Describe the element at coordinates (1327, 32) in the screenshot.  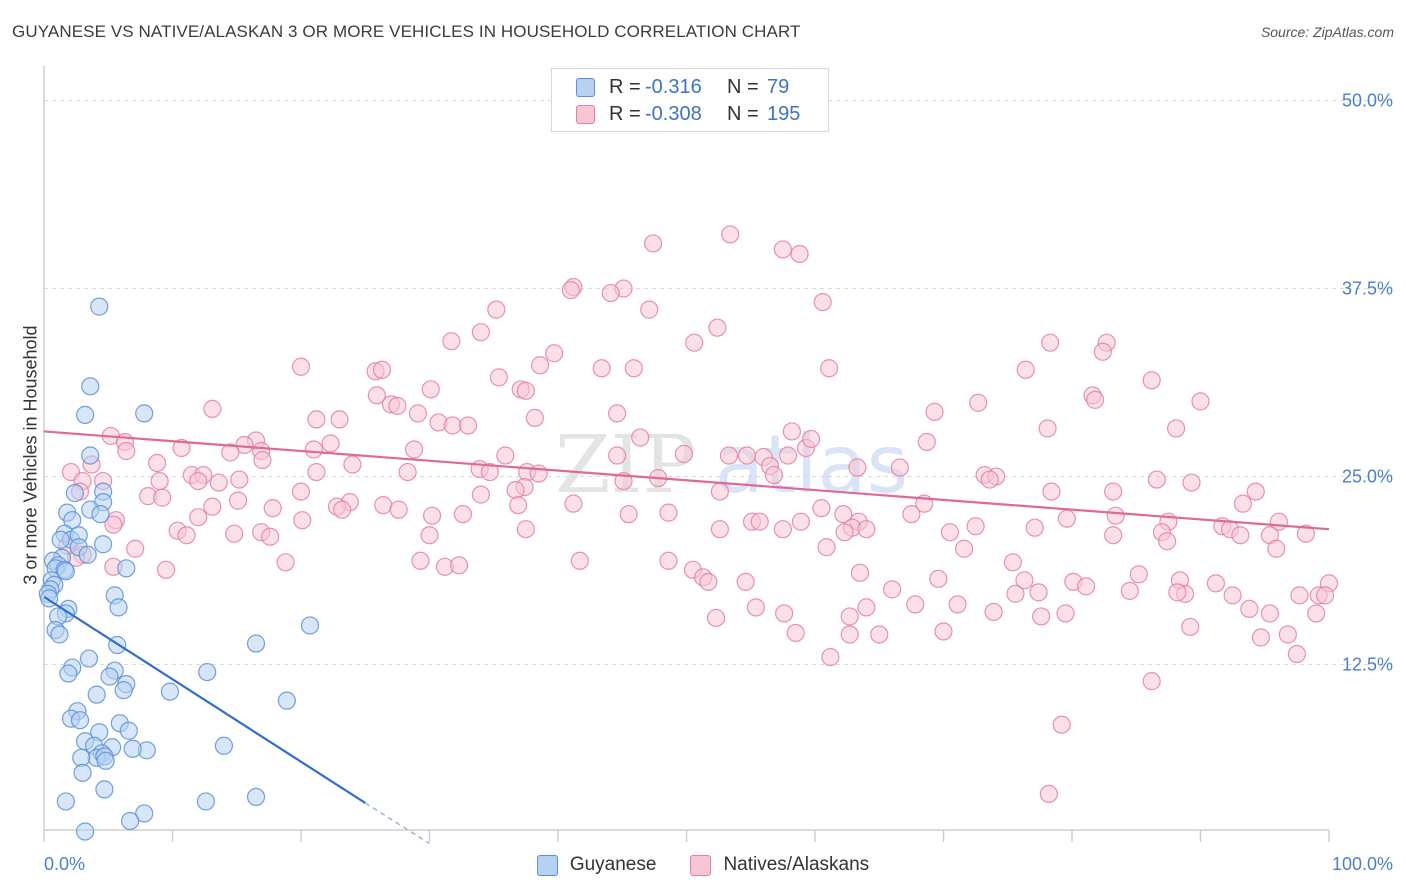
I see `source-label: Source: ZipAtlas.com` at that location.